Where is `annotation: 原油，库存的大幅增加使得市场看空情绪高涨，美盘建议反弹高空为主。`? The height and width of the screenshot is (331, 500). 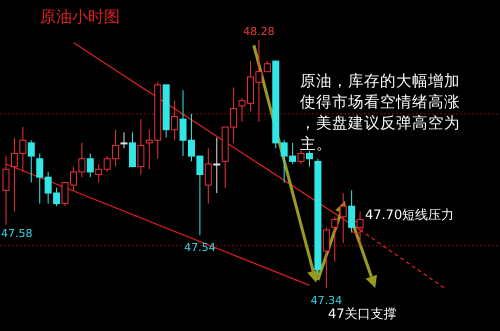 annotation: 原油，库存的大幅增加使得市场看空情绪高涨，美盘建议反弹高空为主。 is located at coordinates (380, 112).